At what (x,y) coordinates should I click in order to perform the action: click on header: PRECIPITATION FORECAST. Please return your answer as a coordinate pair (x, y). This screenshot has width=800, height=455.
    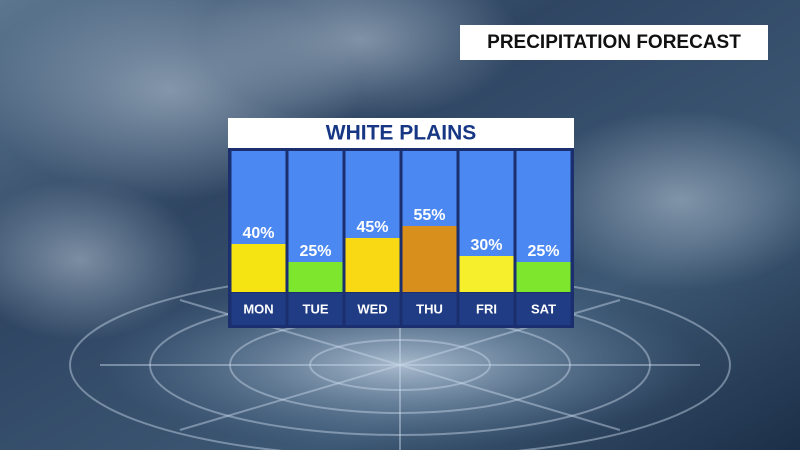
    Looking at the image, I should click on (614, 42).